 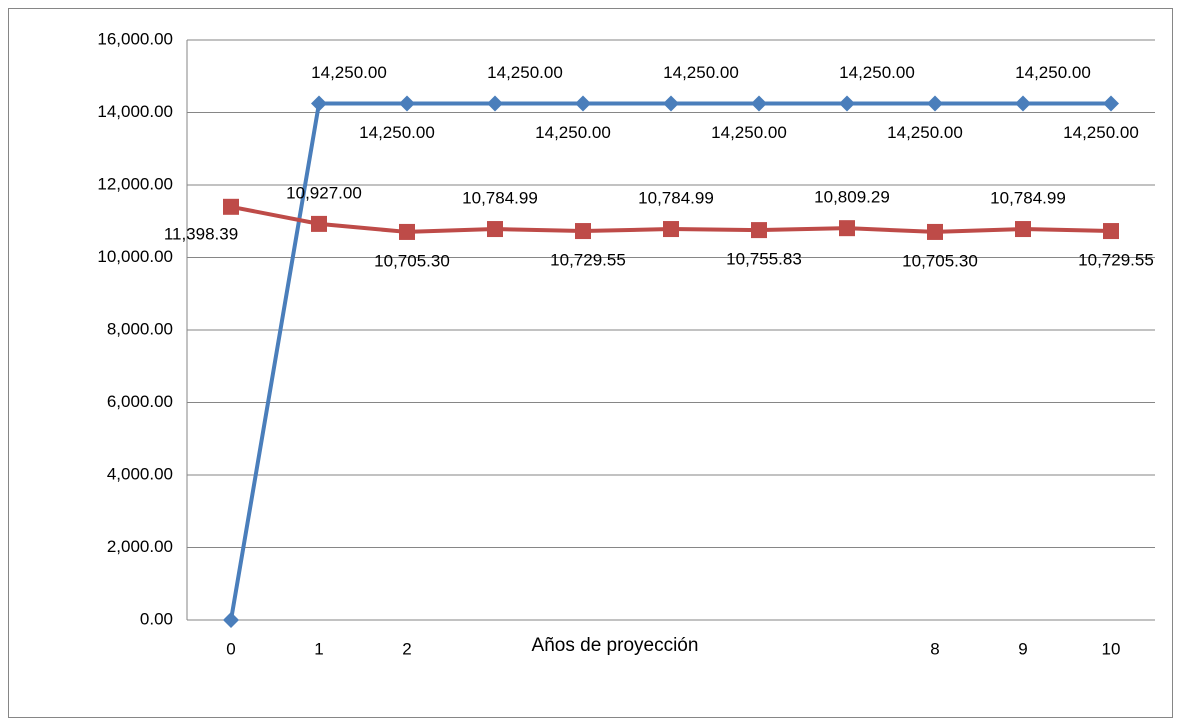 I want to click on x-tick-label: 2, so click(x=406, y=648).